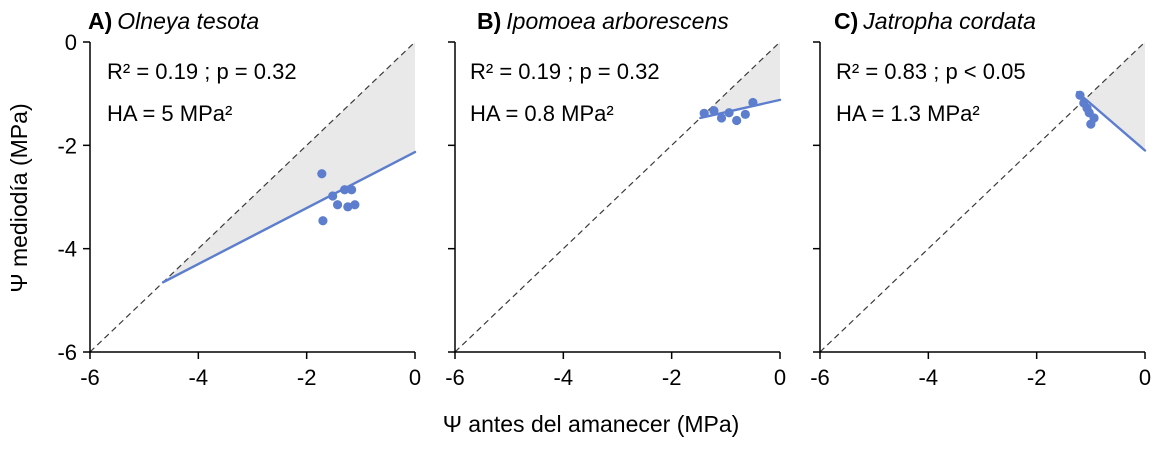 The width and height of the screenshot is (1153, 449). What do you see at coordinates (289, 217) in the screenshot?
I see `regression-line-a` at bounding box center [289, 217].